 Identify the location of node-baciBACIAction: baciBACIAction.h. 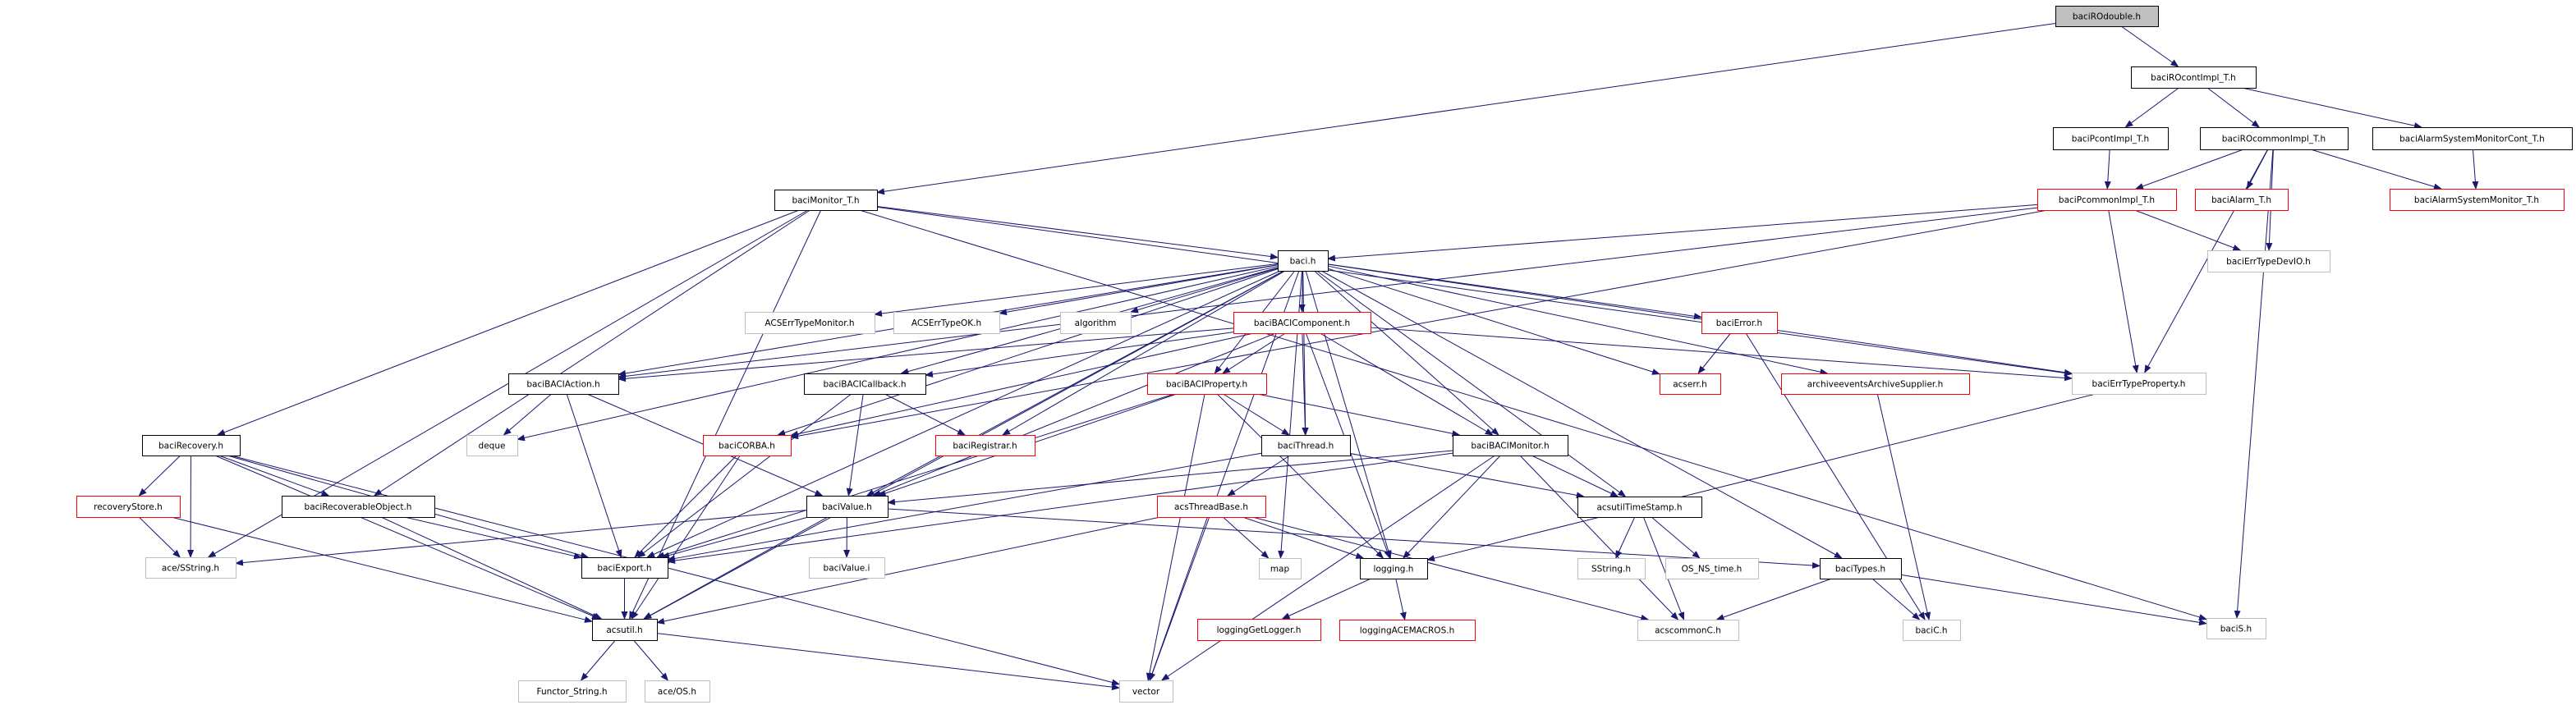
(563, 384).